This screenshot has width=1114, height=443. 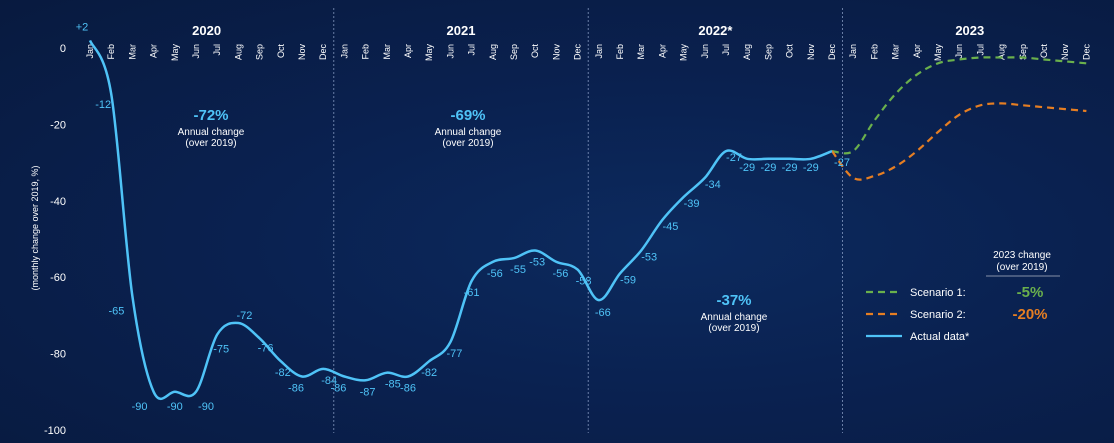 I want to click on y-tick-label: -80, so click(x=58, y=355).